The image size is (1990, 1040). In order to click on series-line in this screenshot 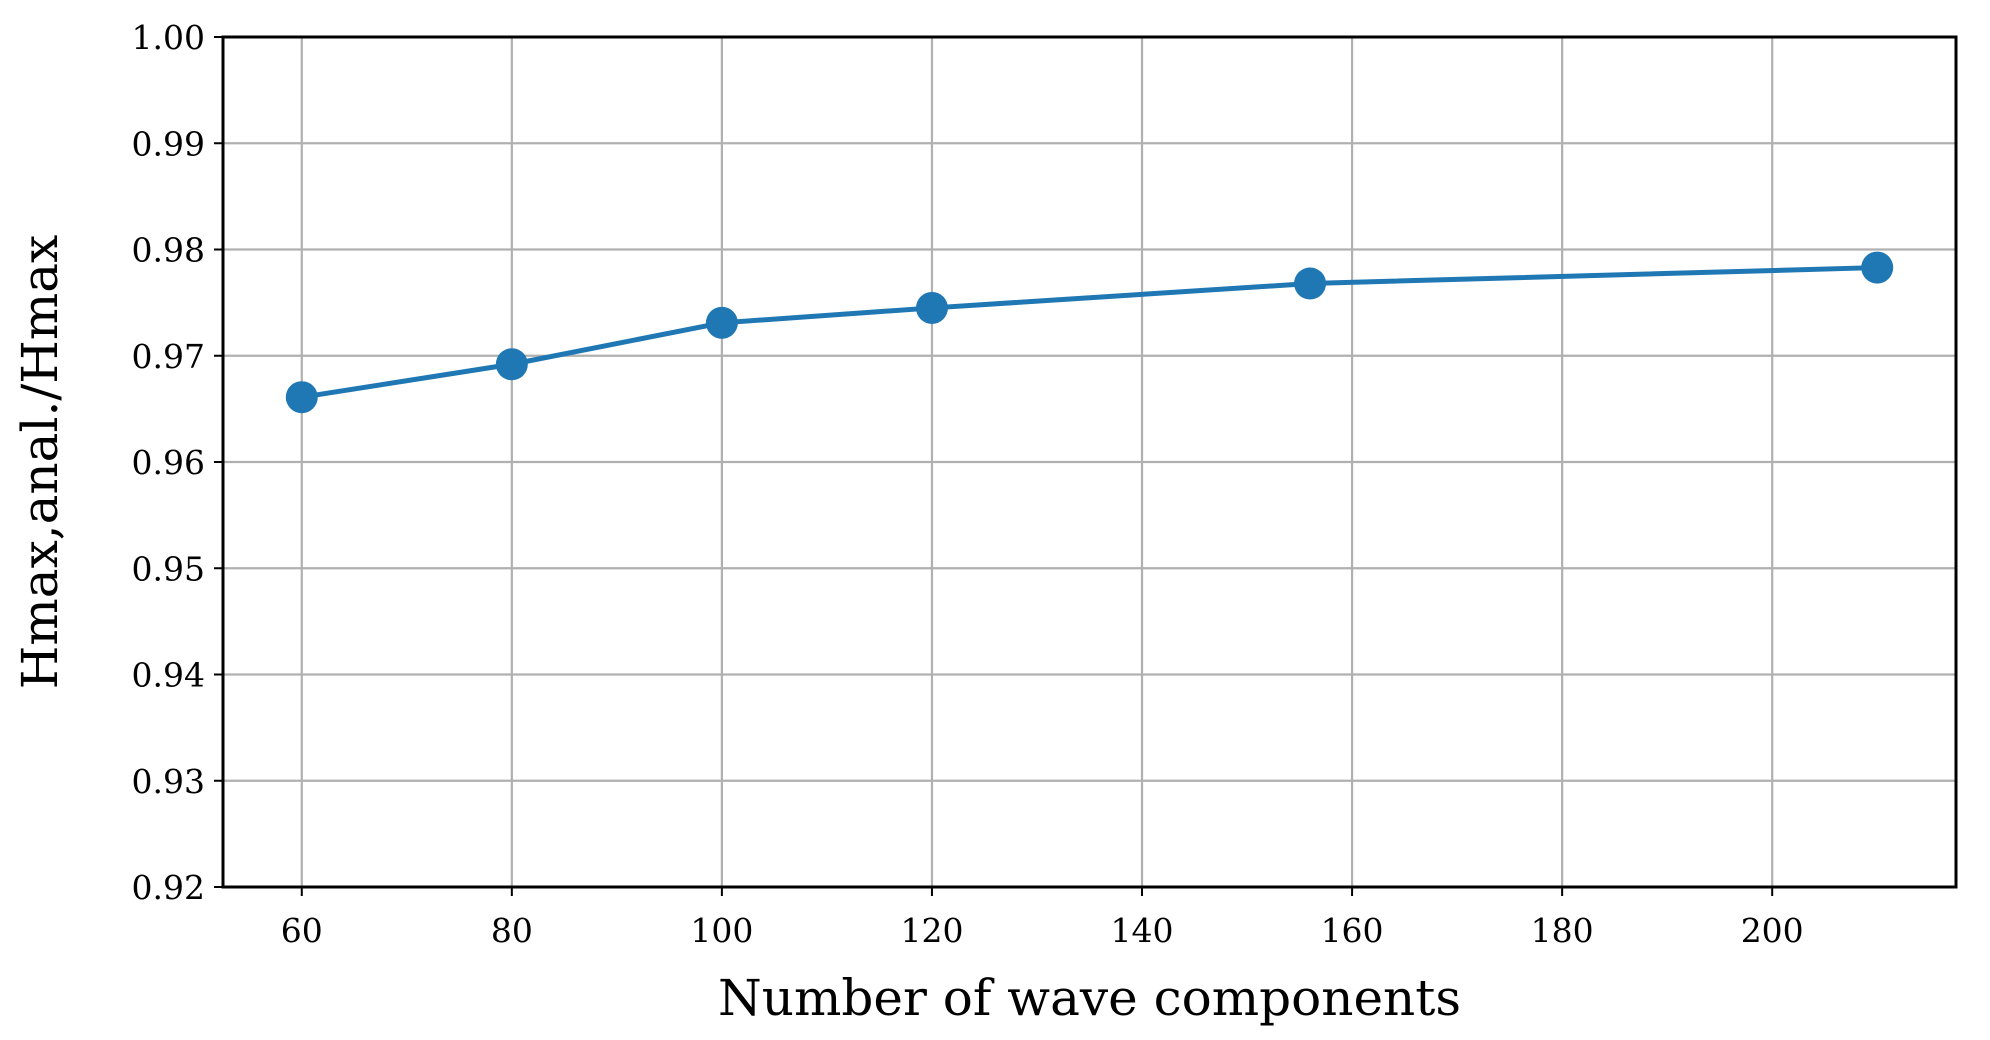, I will do `click(1089, 332)`.